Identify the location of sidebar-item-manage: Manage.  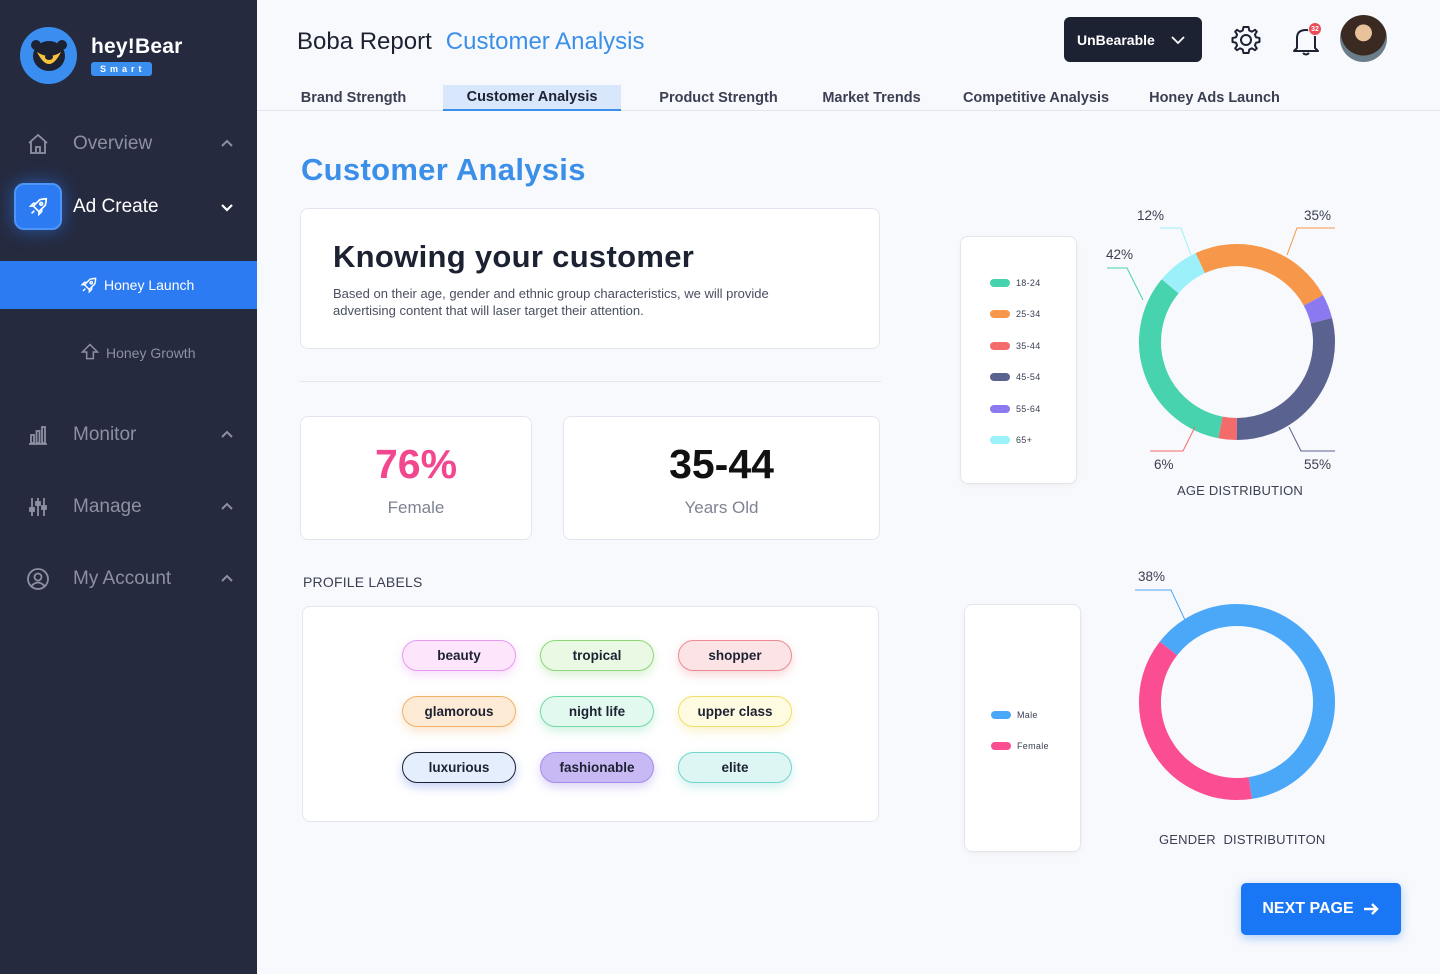
(128, 507).